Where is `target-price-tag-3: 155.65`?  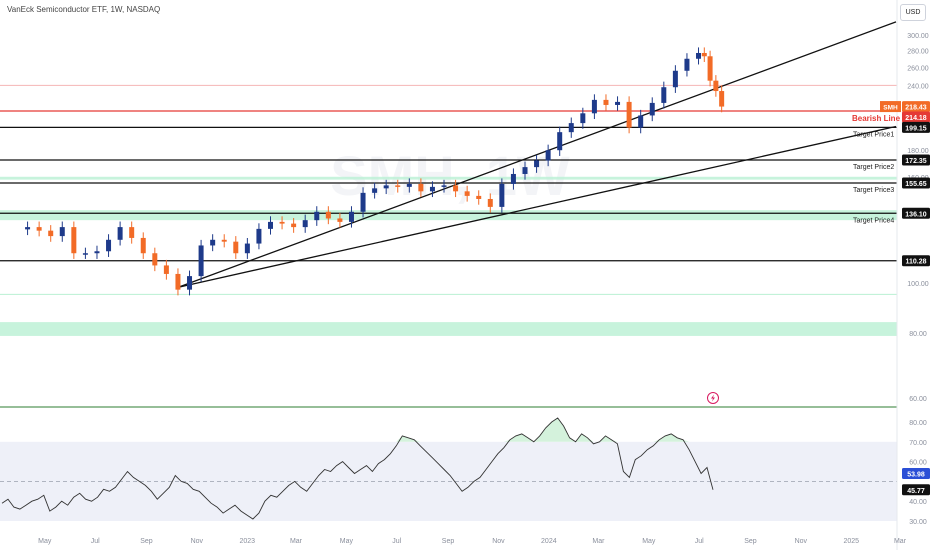
target-price-tag-3: 155.65 is located at coordinates (916, 184).